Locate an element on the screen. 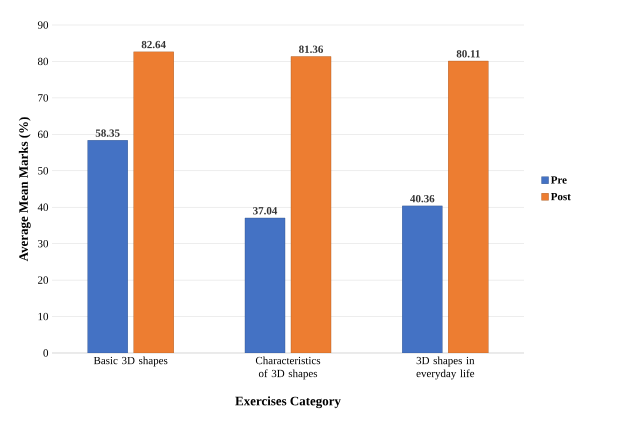 This screenshot has width=631, height=441. y-tick-label: 50 is located at coordinates (43, 170).